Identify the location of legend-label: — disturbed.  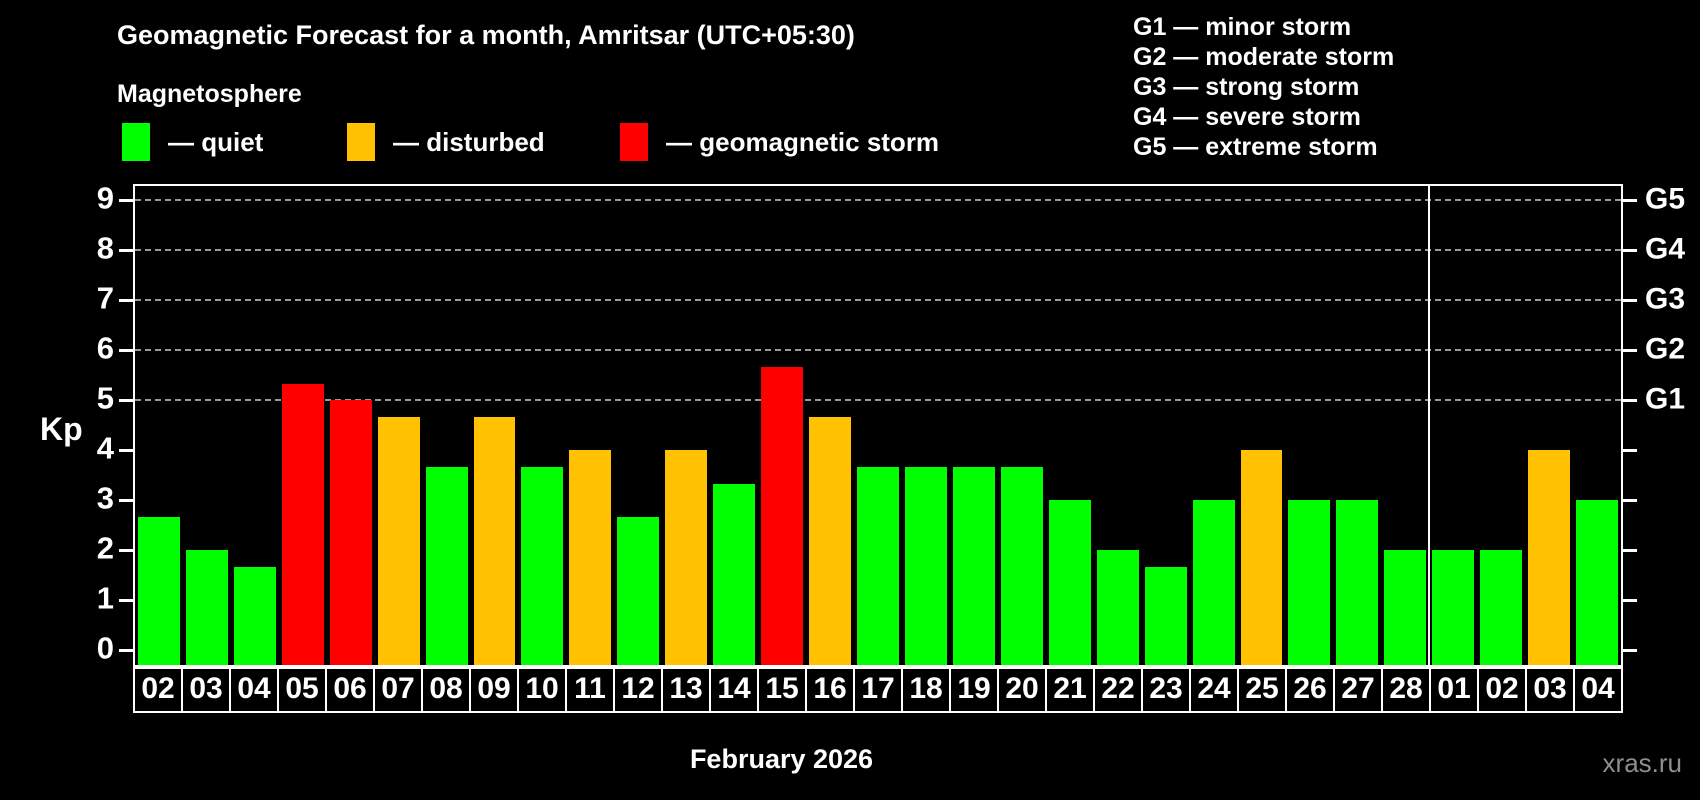
(469, 141).